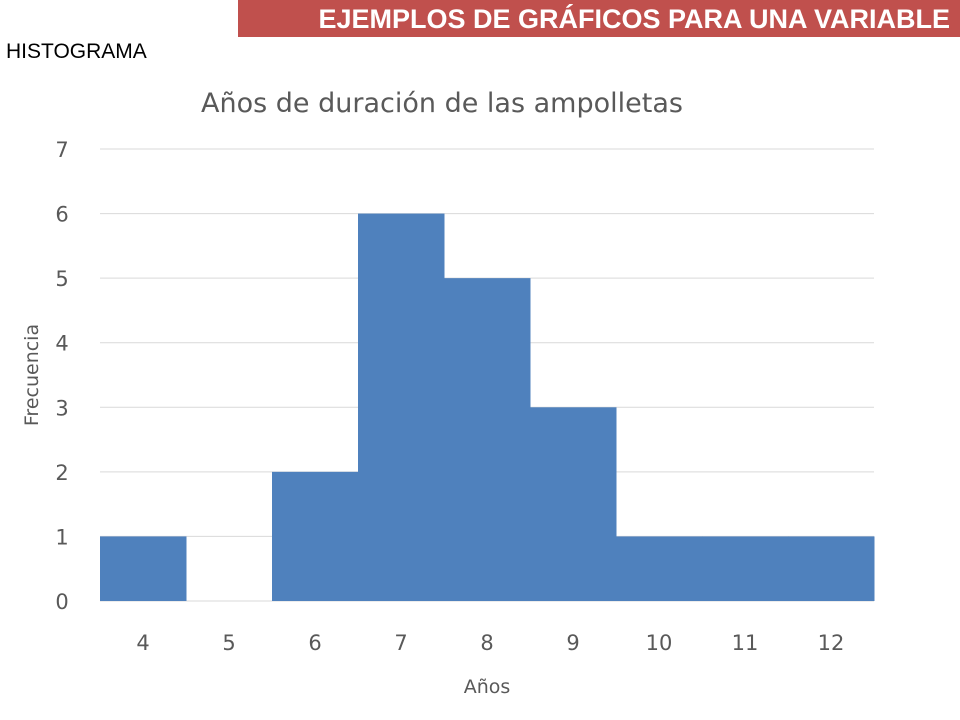 The width and height of the screenshot is (960, 720). I want to click on x-tick-label: 8, so click(486, 643).